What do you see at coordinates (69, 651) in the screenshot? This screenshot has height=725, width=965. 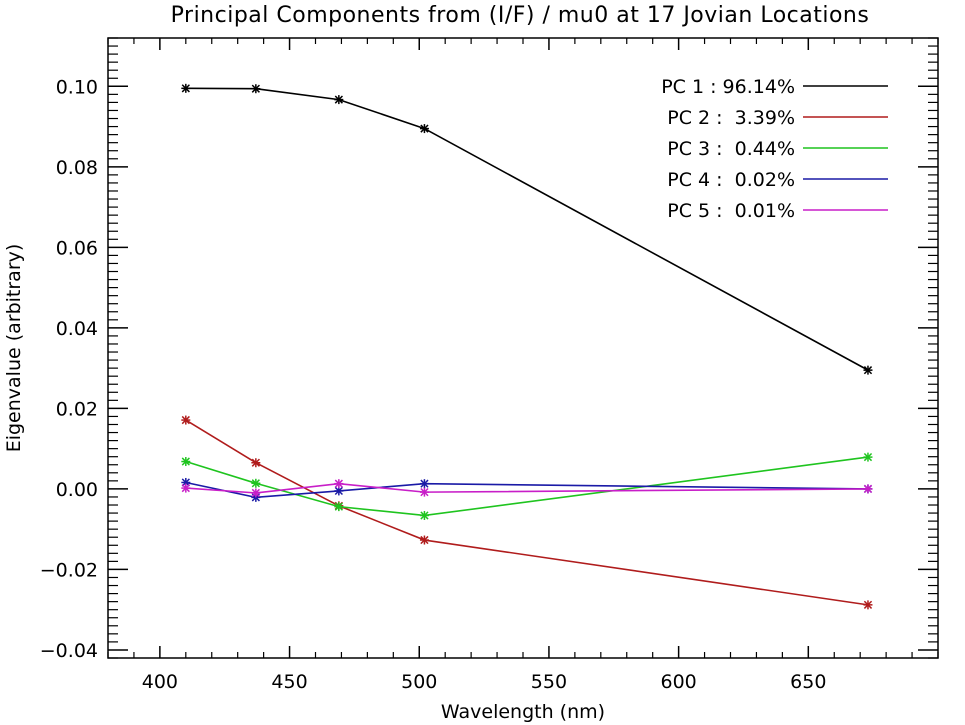 I see `y-tick-label: −0.04` at bounding box center [69, 651].